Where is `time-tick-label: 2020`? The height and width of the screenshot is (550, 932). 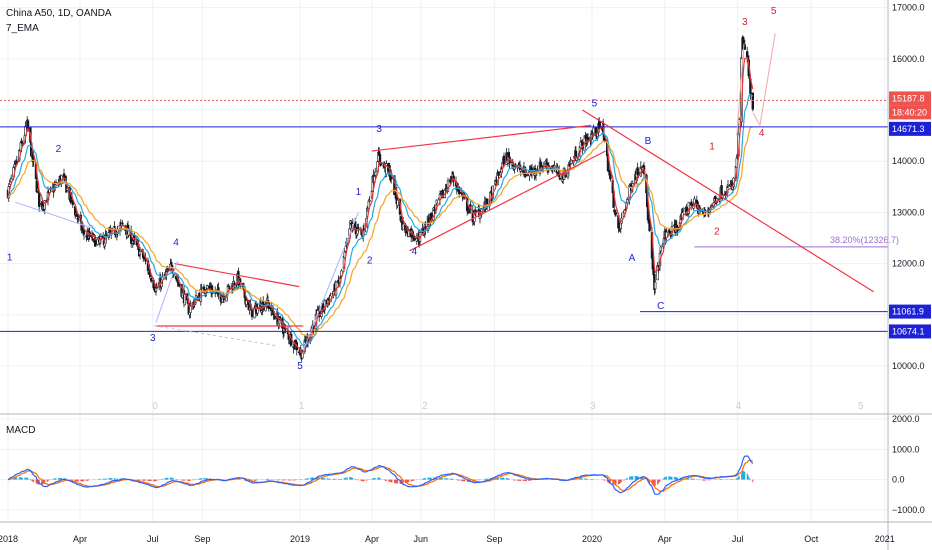 time-tick-label: 2020 is located at coordinates (592, 539).